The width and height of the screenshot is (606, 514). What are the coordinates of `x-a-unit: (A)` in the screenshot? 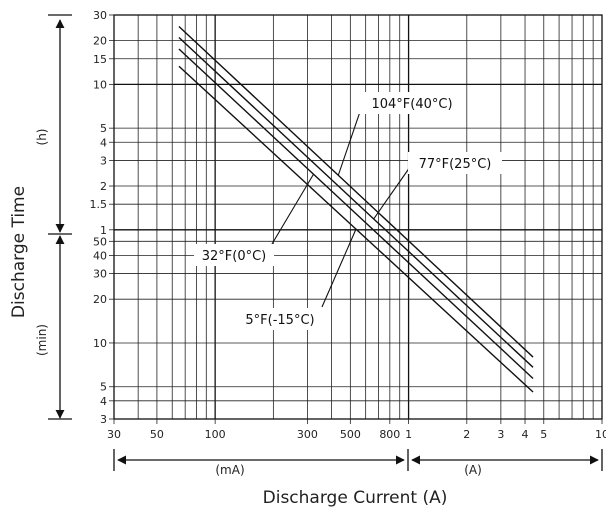 It's located at (473, 470).